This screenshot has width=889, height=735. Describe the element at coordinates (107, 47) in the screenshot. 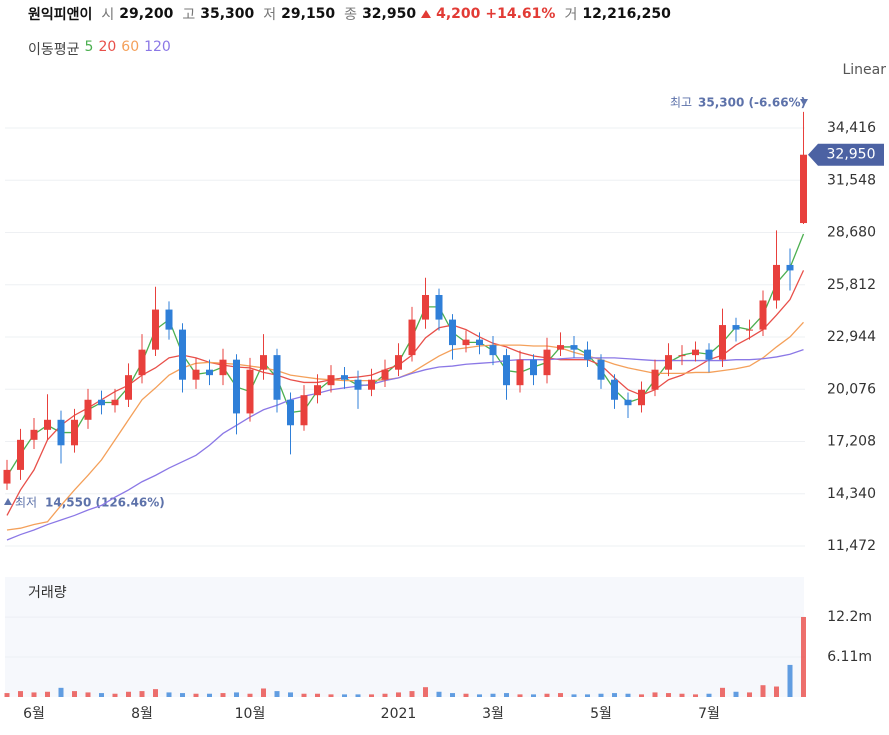

I see `legend-entry: 20` at that location.